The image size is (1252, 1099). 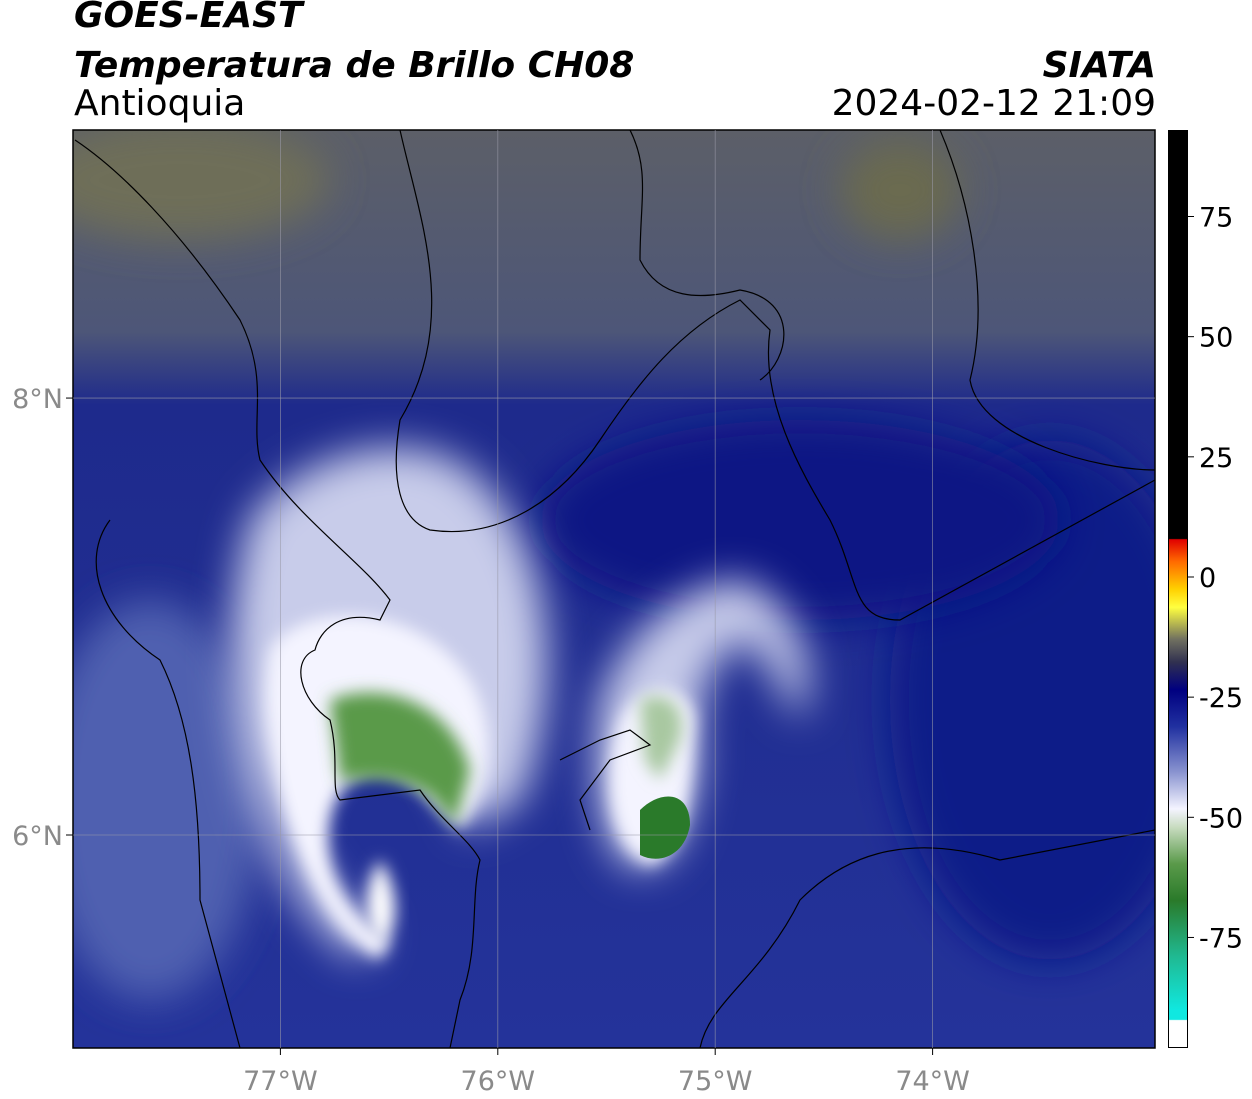 I want to click on colorbar-tick-label: 0, so click(x=1207, y=578).